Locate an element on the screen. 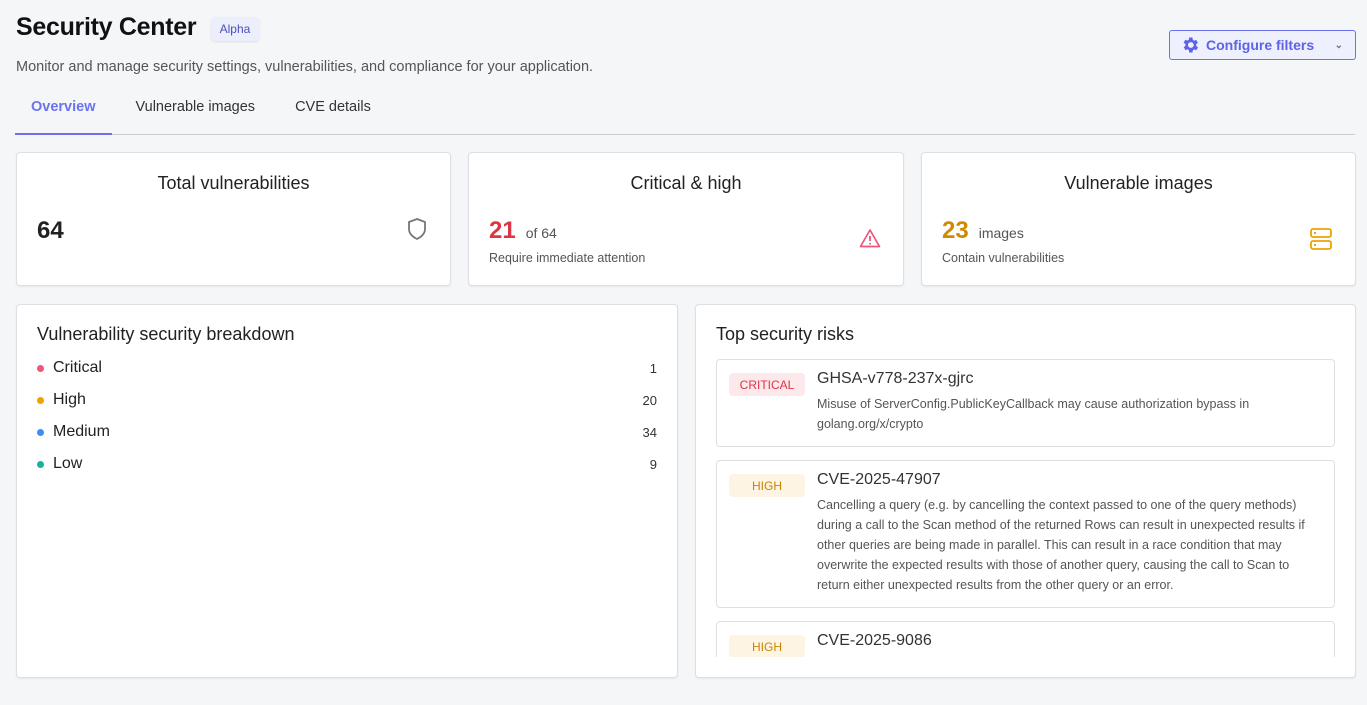 The width and height of the screenshot is (1367, 705). count: 9 is located at coordinates (653, 464).